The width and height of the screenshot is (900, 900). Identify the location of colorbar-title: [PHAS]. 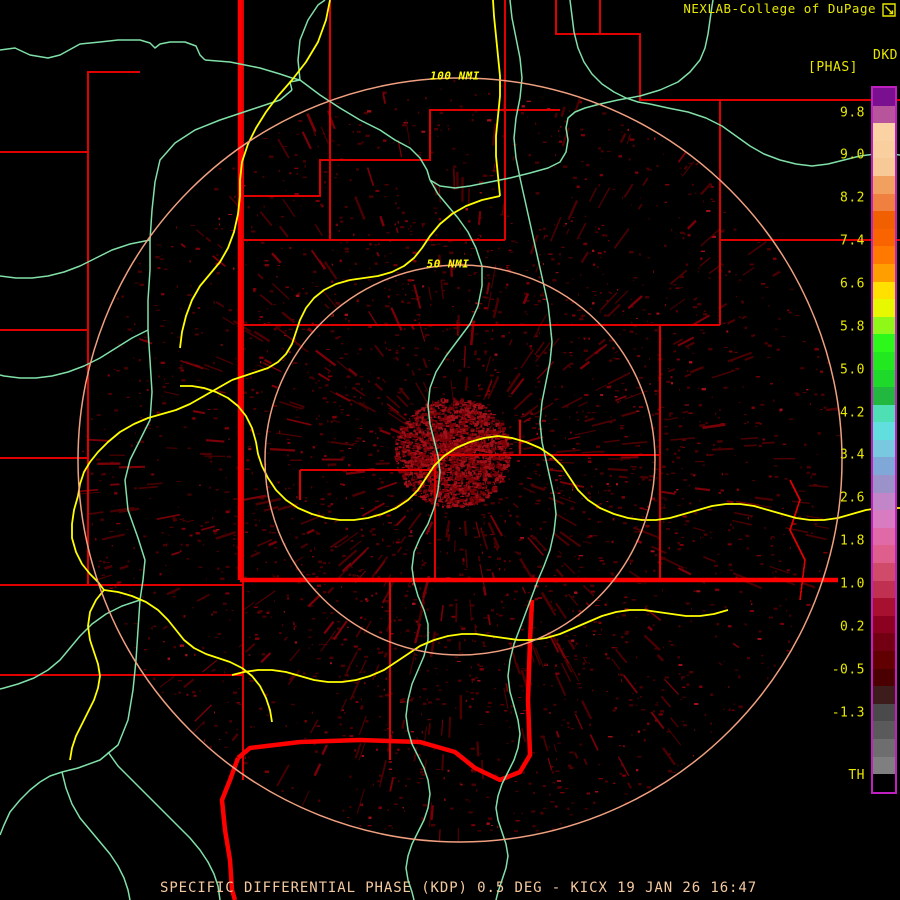
(833, 67).